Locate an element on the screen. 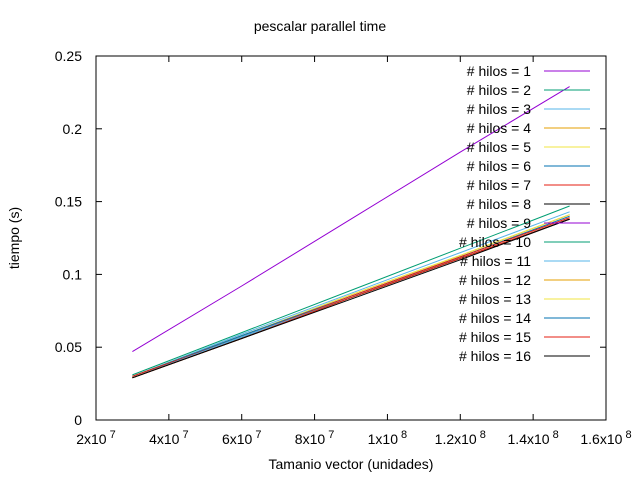  x-tick-label: 2x10 7 is located at coordinates (96, 438).